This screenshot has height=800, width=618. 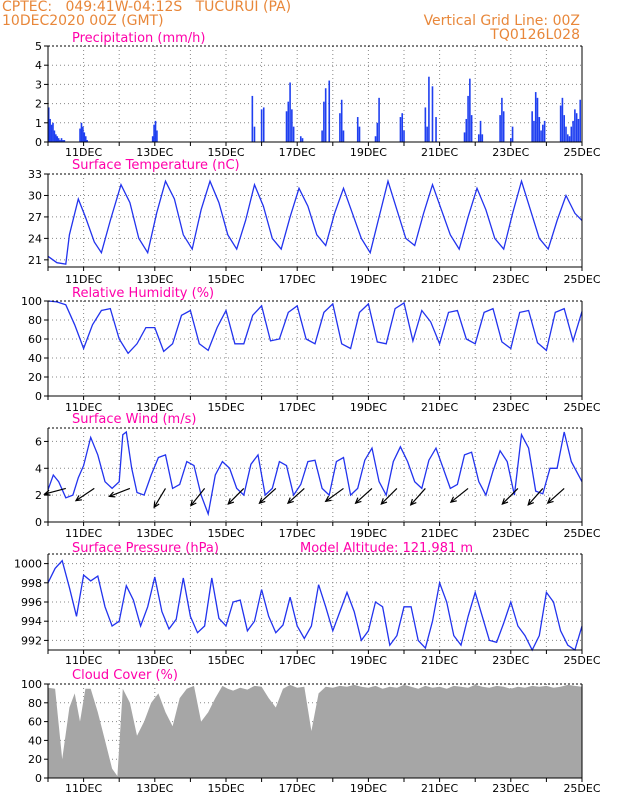 What do you see at coordinates (38, 84) in the screenshot?
I see `y-tick-label: 3` at bounding box center [38, 84].